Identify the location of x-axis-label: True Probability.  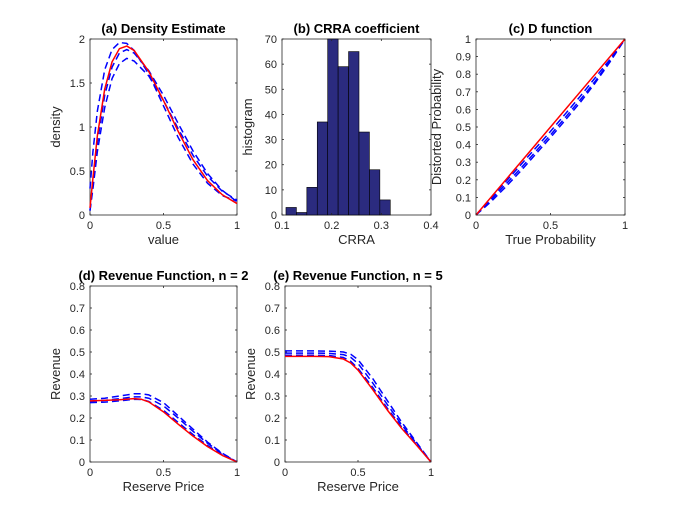
(550, 239).